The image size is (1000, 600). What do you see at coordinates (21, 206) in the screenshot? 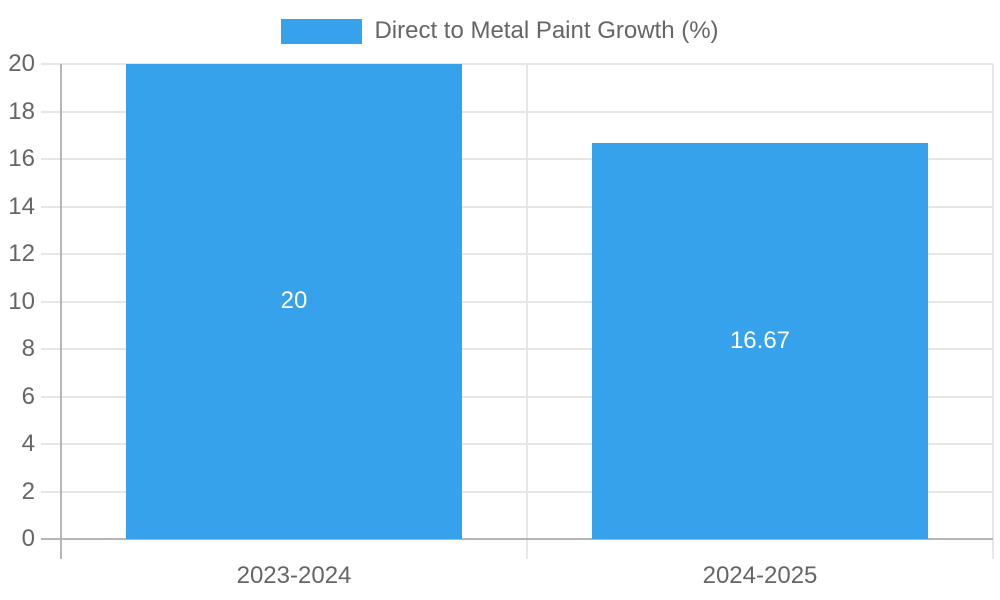
I see `y-tick-label: 14` at bounding box center [21, 206].